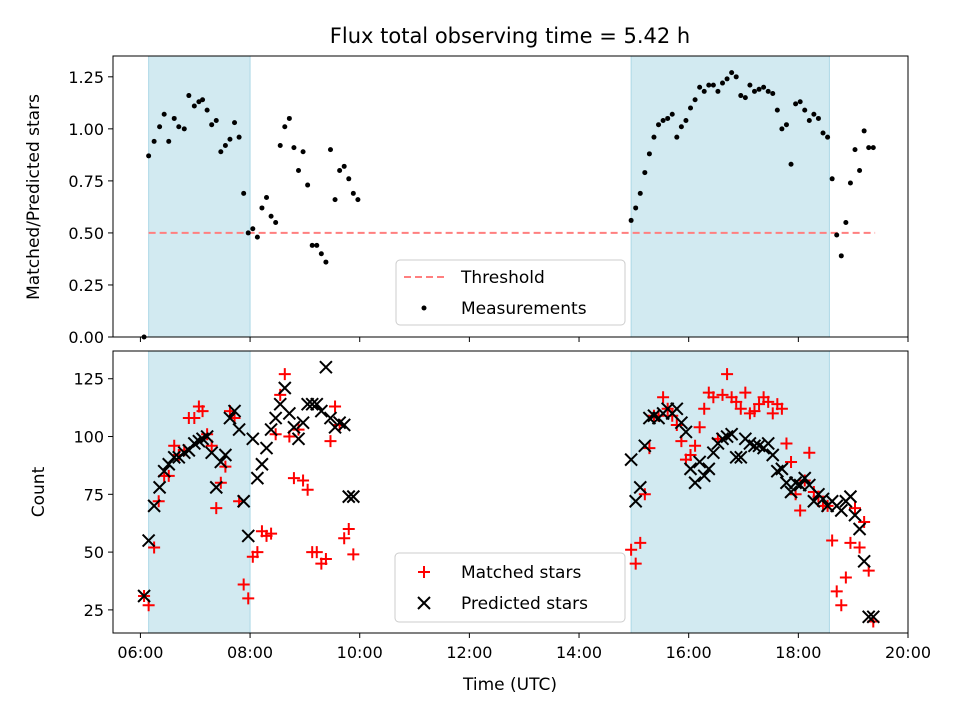 The width and height of the screenshot is (960, 720). What do you see at coordinates (360, 652) in the screenshot?
I see `x-tick-label: 10:00` at bounding box center [360, 652].